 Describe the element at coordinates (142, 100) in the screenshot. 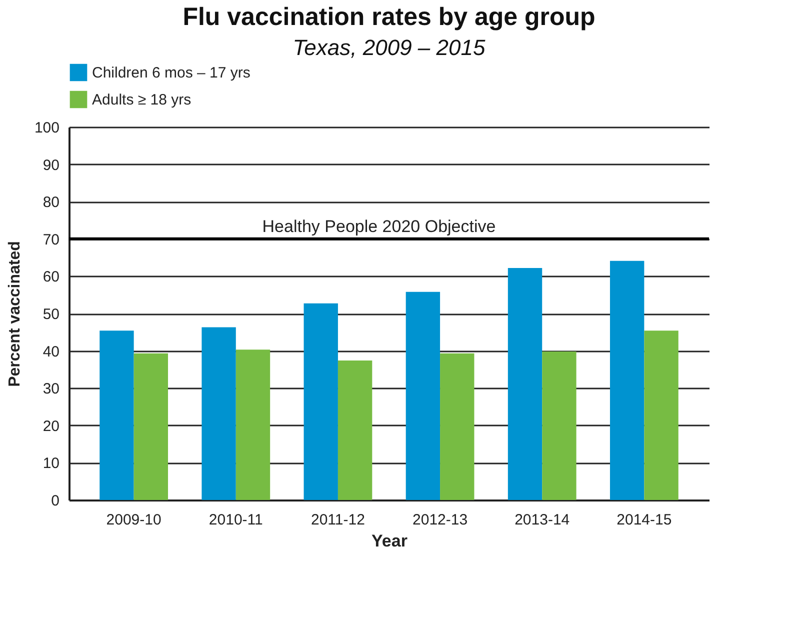

I see `legend-label: Adults ≥ 18 yrs` at that location.